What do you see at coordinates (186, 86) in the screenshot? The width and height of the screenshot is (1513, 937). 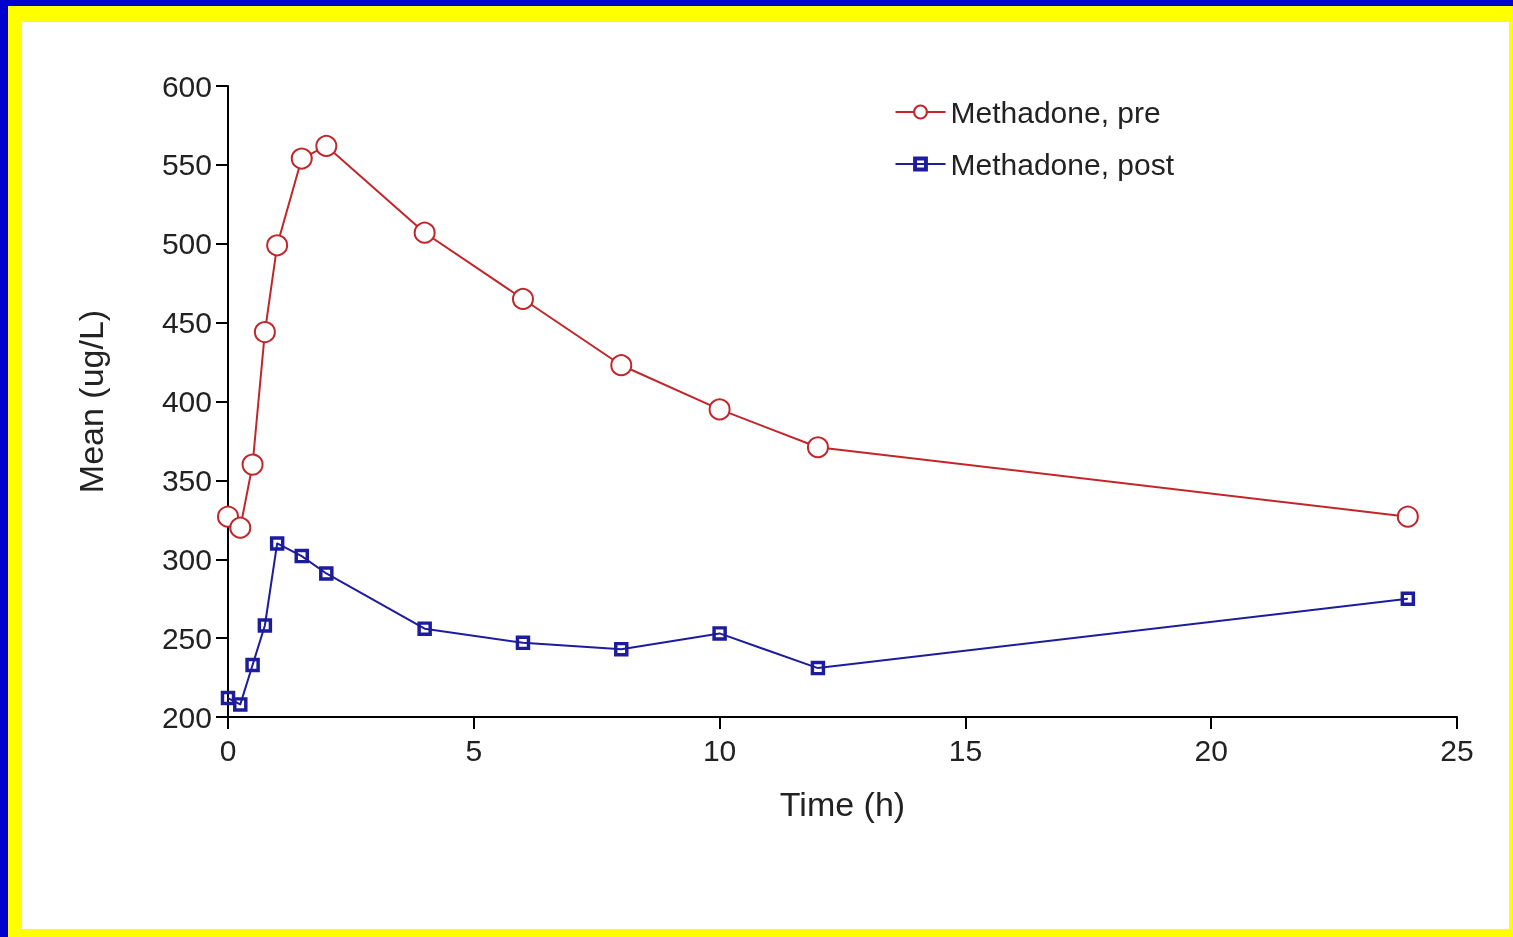 I see `y-tick-label: 600` at bounding box center [186, 86].